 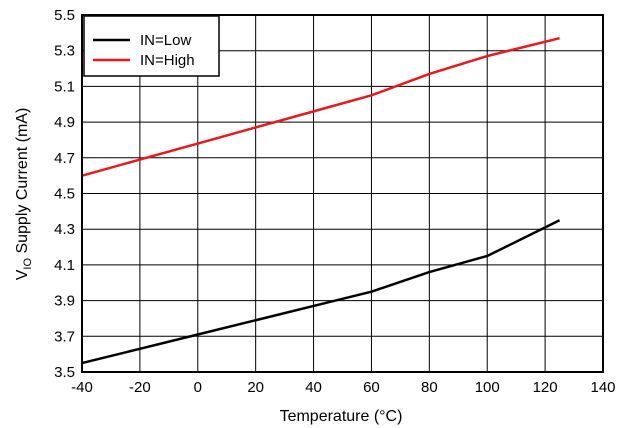 I want to click on x-tick-label: 20, so click(x=255, y=387).